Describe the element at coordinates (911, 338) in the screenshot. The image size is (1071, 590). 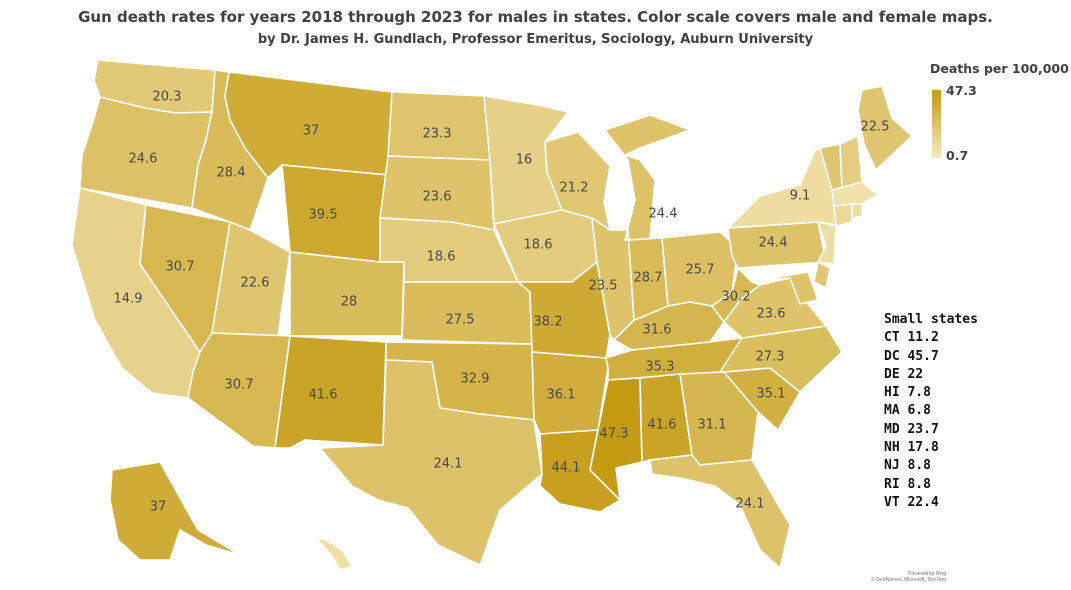
I see `small-state-entry: CT 11.2` at that location.